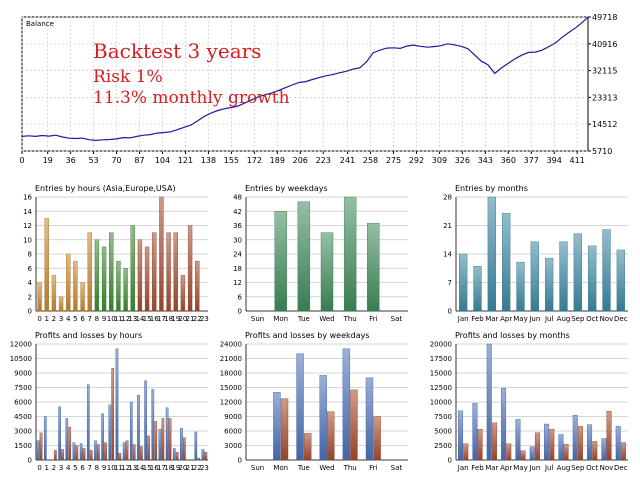 Image resolution: width=640 pixels, height=480 pixels. I want to click on x-tick-label: 16, so click(154, 468).